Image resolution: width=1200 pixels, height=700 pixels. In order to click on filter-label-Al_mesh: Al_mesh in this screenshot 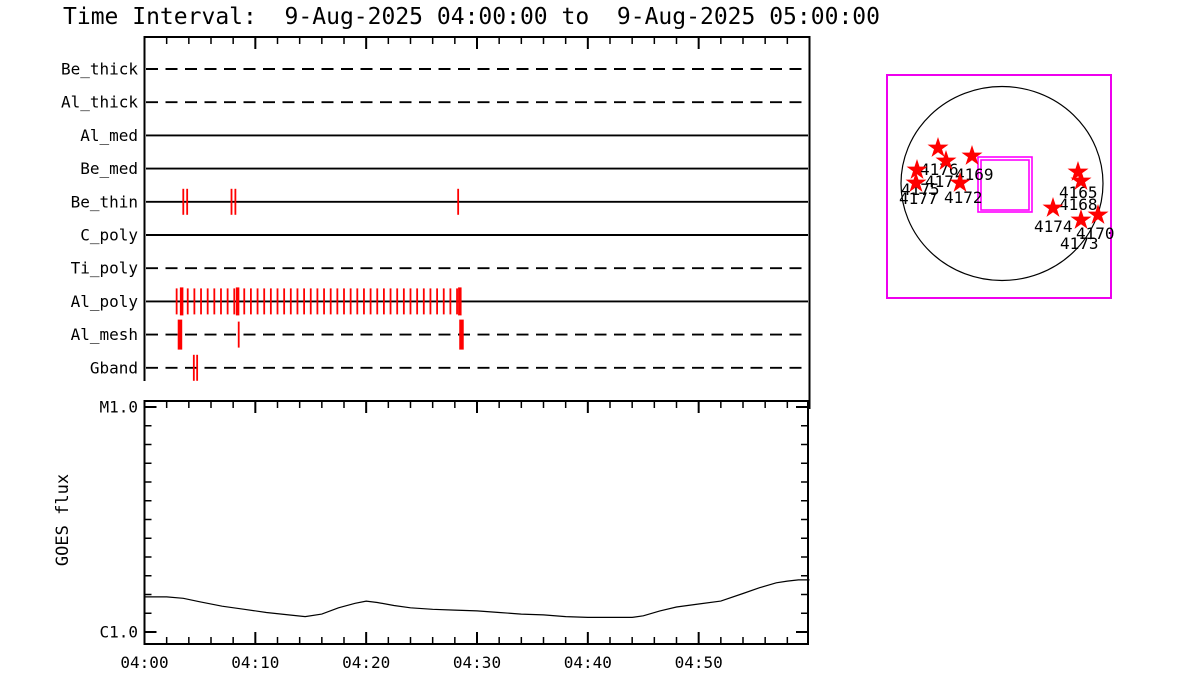, I will do `click(104, 334)`.